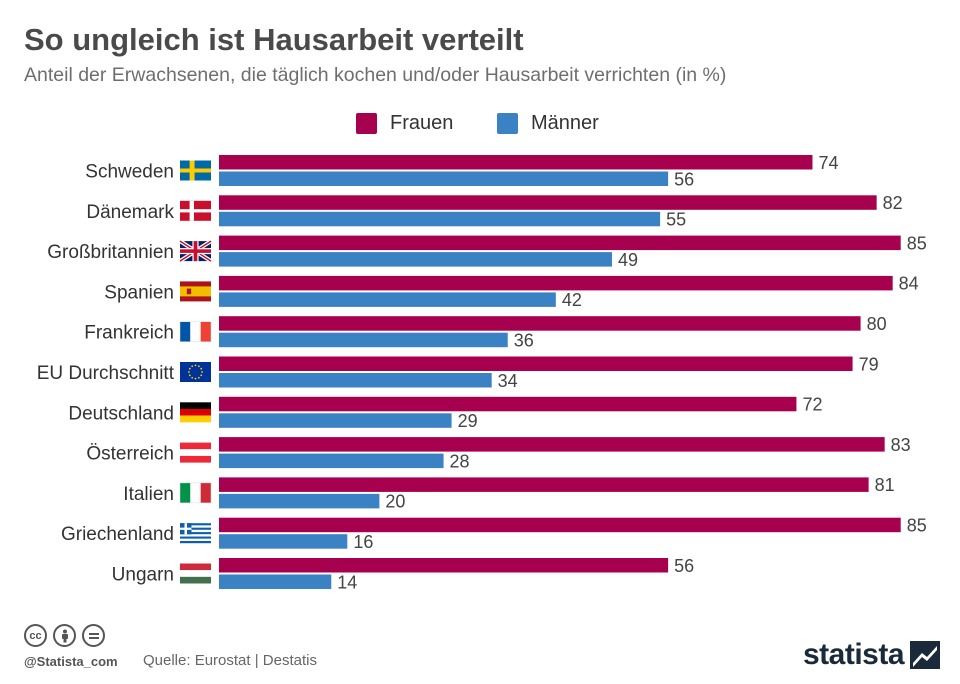  What do you see at coordinates (71, 661) in the screenshot?
I see `statista-handle: @Statista_com` at bounding box center [71, 661].